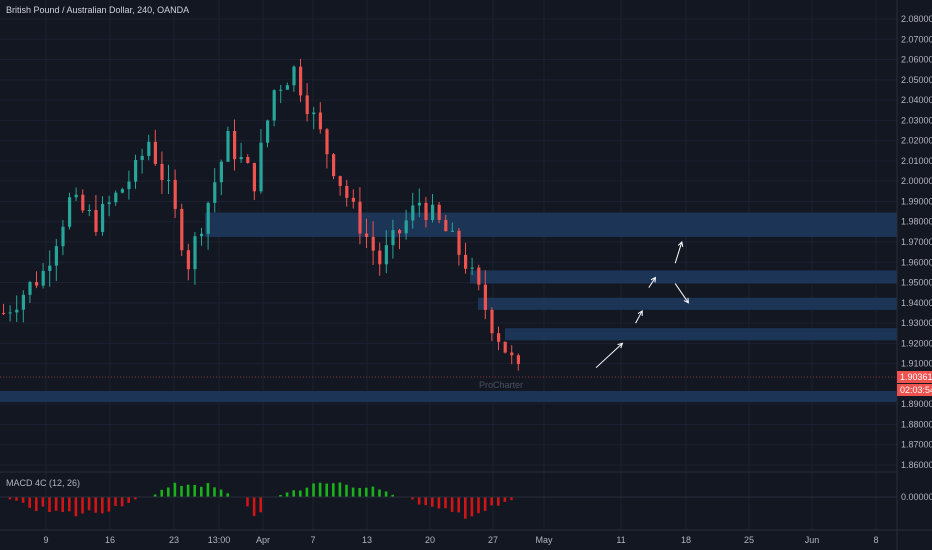 Image resolution: width=932 pixels, height=550 pixels. Describe the element at coordinates (914, 390) in the screenshot. I see `countdown-badge` at that location.